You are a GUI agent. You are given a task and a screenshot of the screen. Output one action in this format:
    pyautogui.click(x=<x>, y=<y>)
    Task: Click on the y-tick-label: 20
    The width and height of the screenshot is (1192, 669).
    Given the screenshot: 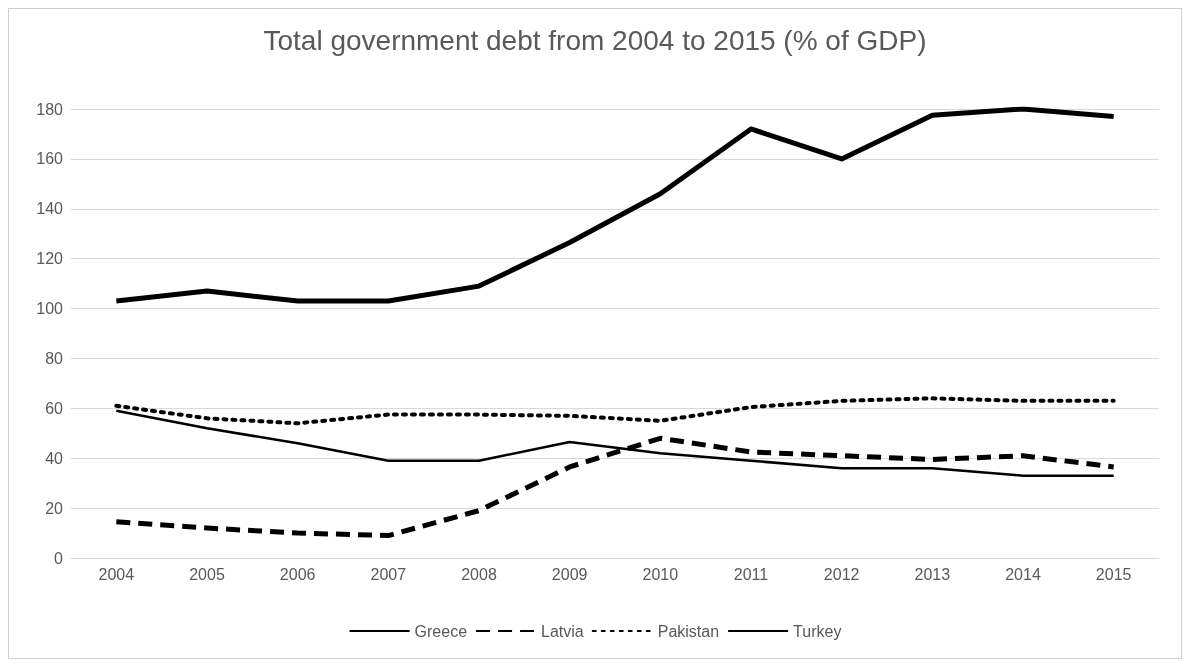 What is the action you would take?
    pyautogui.click(x=54, y=508)
    